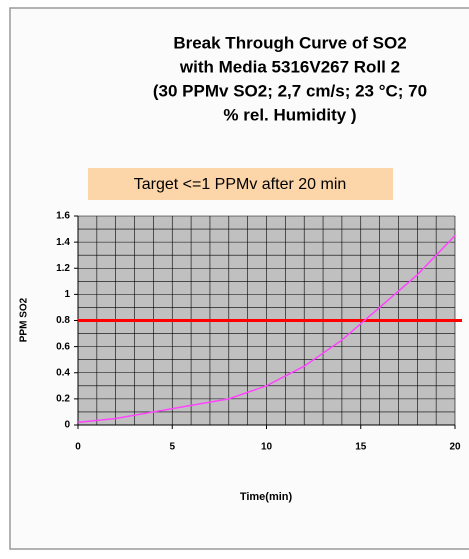  Describe the element at coordinates (67, 425) in the screenshot. I see `y-tick-label: 0` at that location.